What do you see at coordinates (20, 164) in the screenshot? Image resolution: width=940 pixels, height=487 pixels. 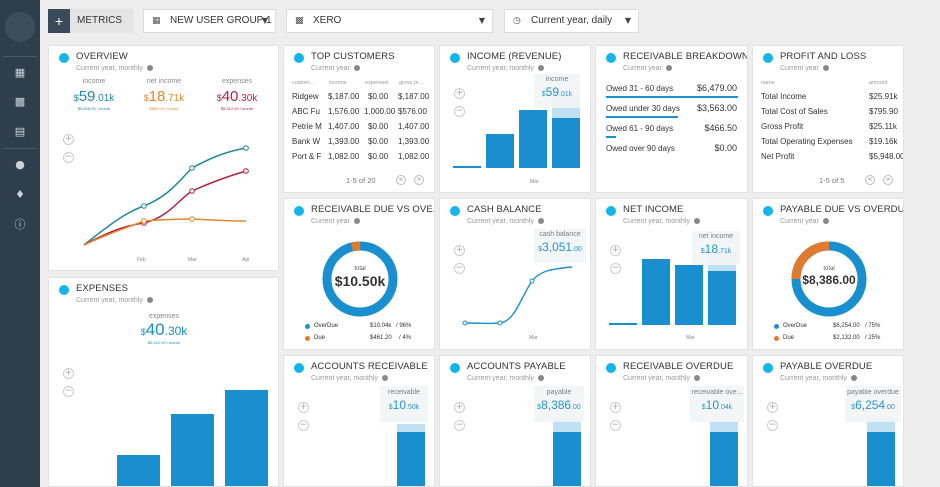 I see `user-icon: ●` at bounding box center [20, 164].